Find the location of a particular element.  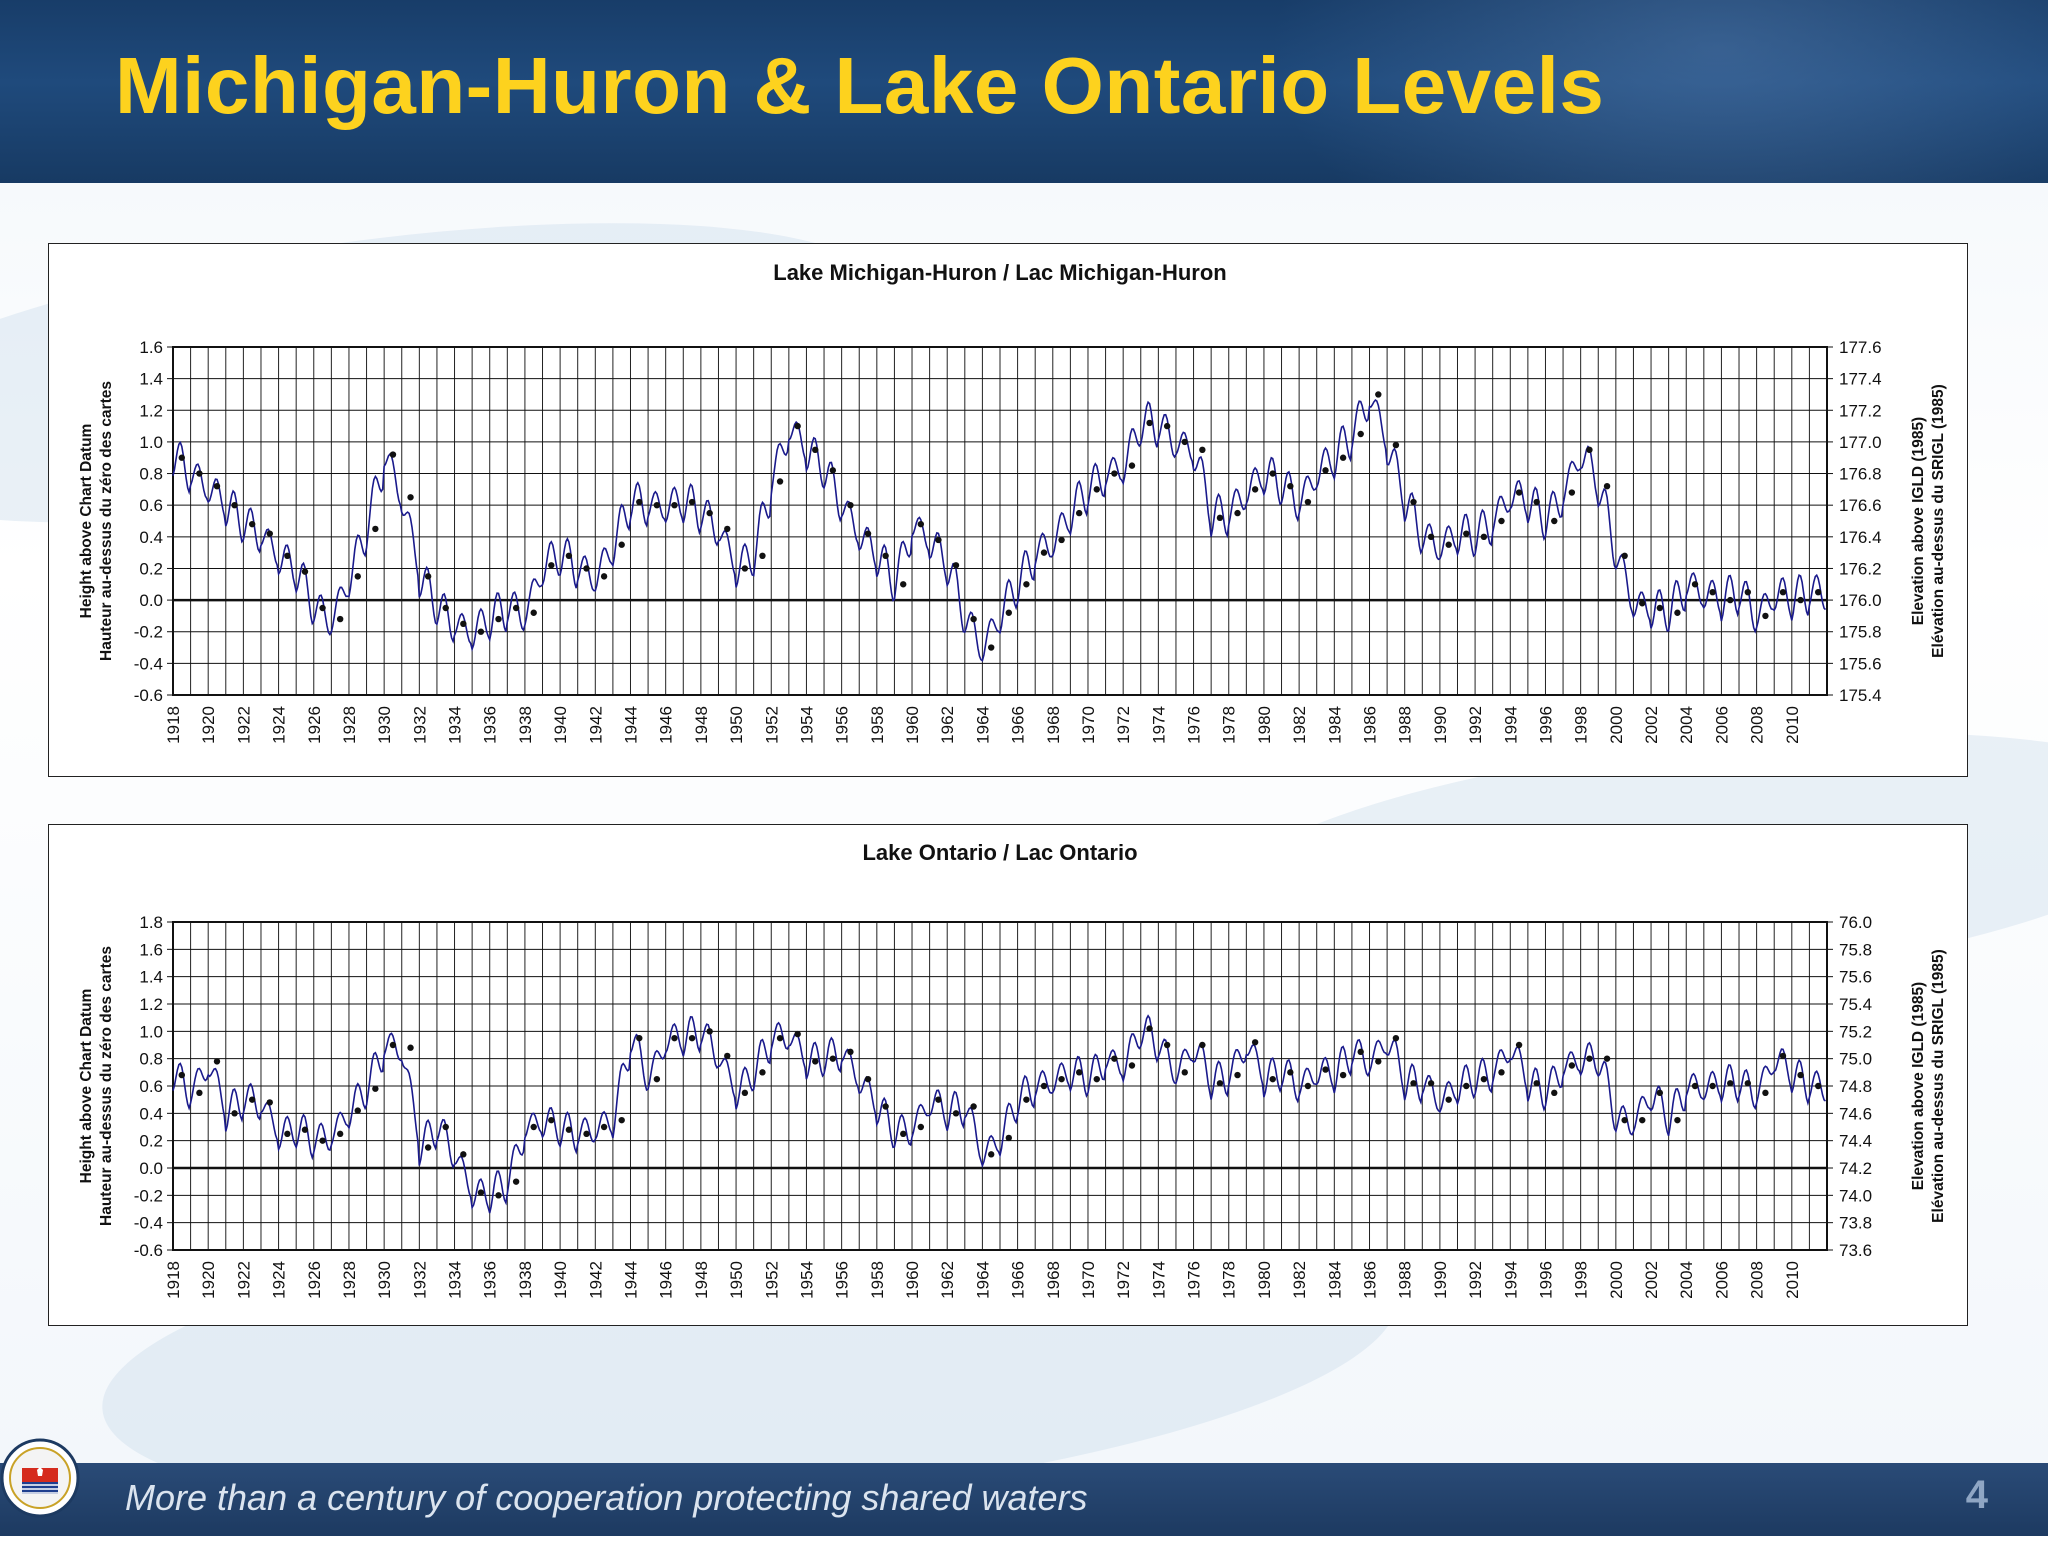

ijc-seal-icon is located at coordinates (40, 1478).